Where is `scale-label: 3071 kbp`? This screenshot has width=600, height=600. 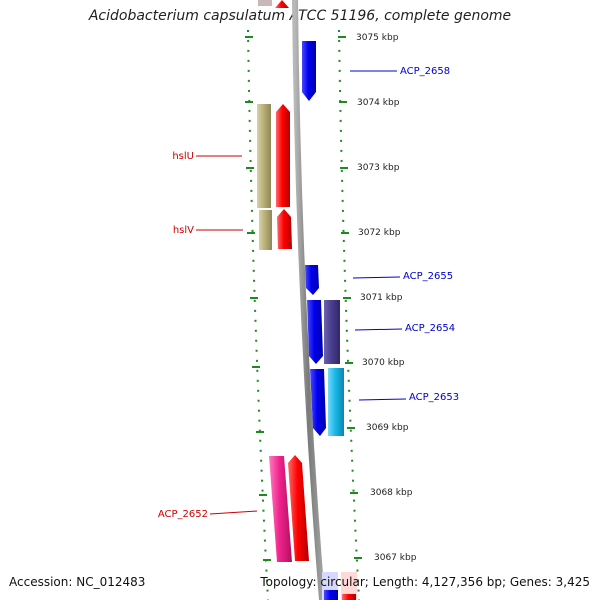
scale-label: 3071 kbp is located at coordinates (381, 298).